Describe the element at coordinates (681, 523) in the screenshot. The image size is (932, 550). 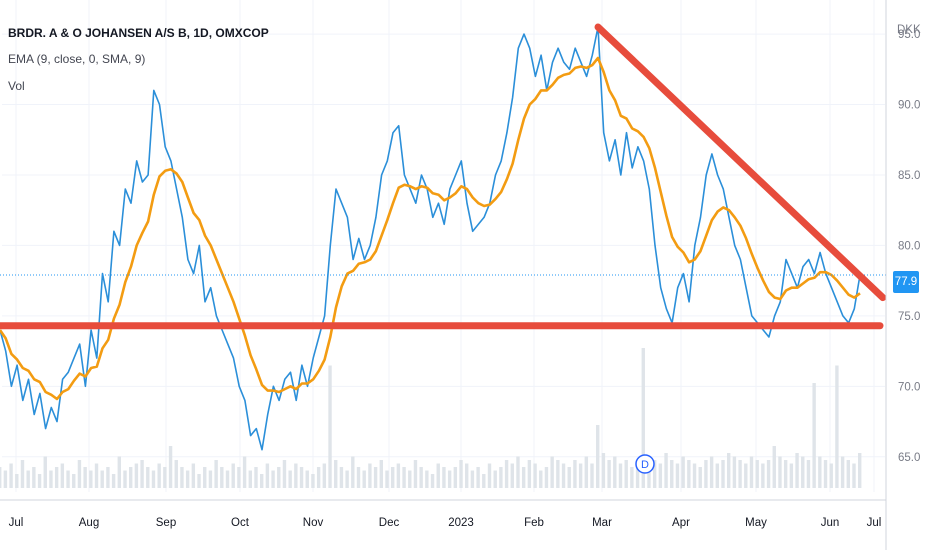
I see `x-tick-label: Apr` at that location.